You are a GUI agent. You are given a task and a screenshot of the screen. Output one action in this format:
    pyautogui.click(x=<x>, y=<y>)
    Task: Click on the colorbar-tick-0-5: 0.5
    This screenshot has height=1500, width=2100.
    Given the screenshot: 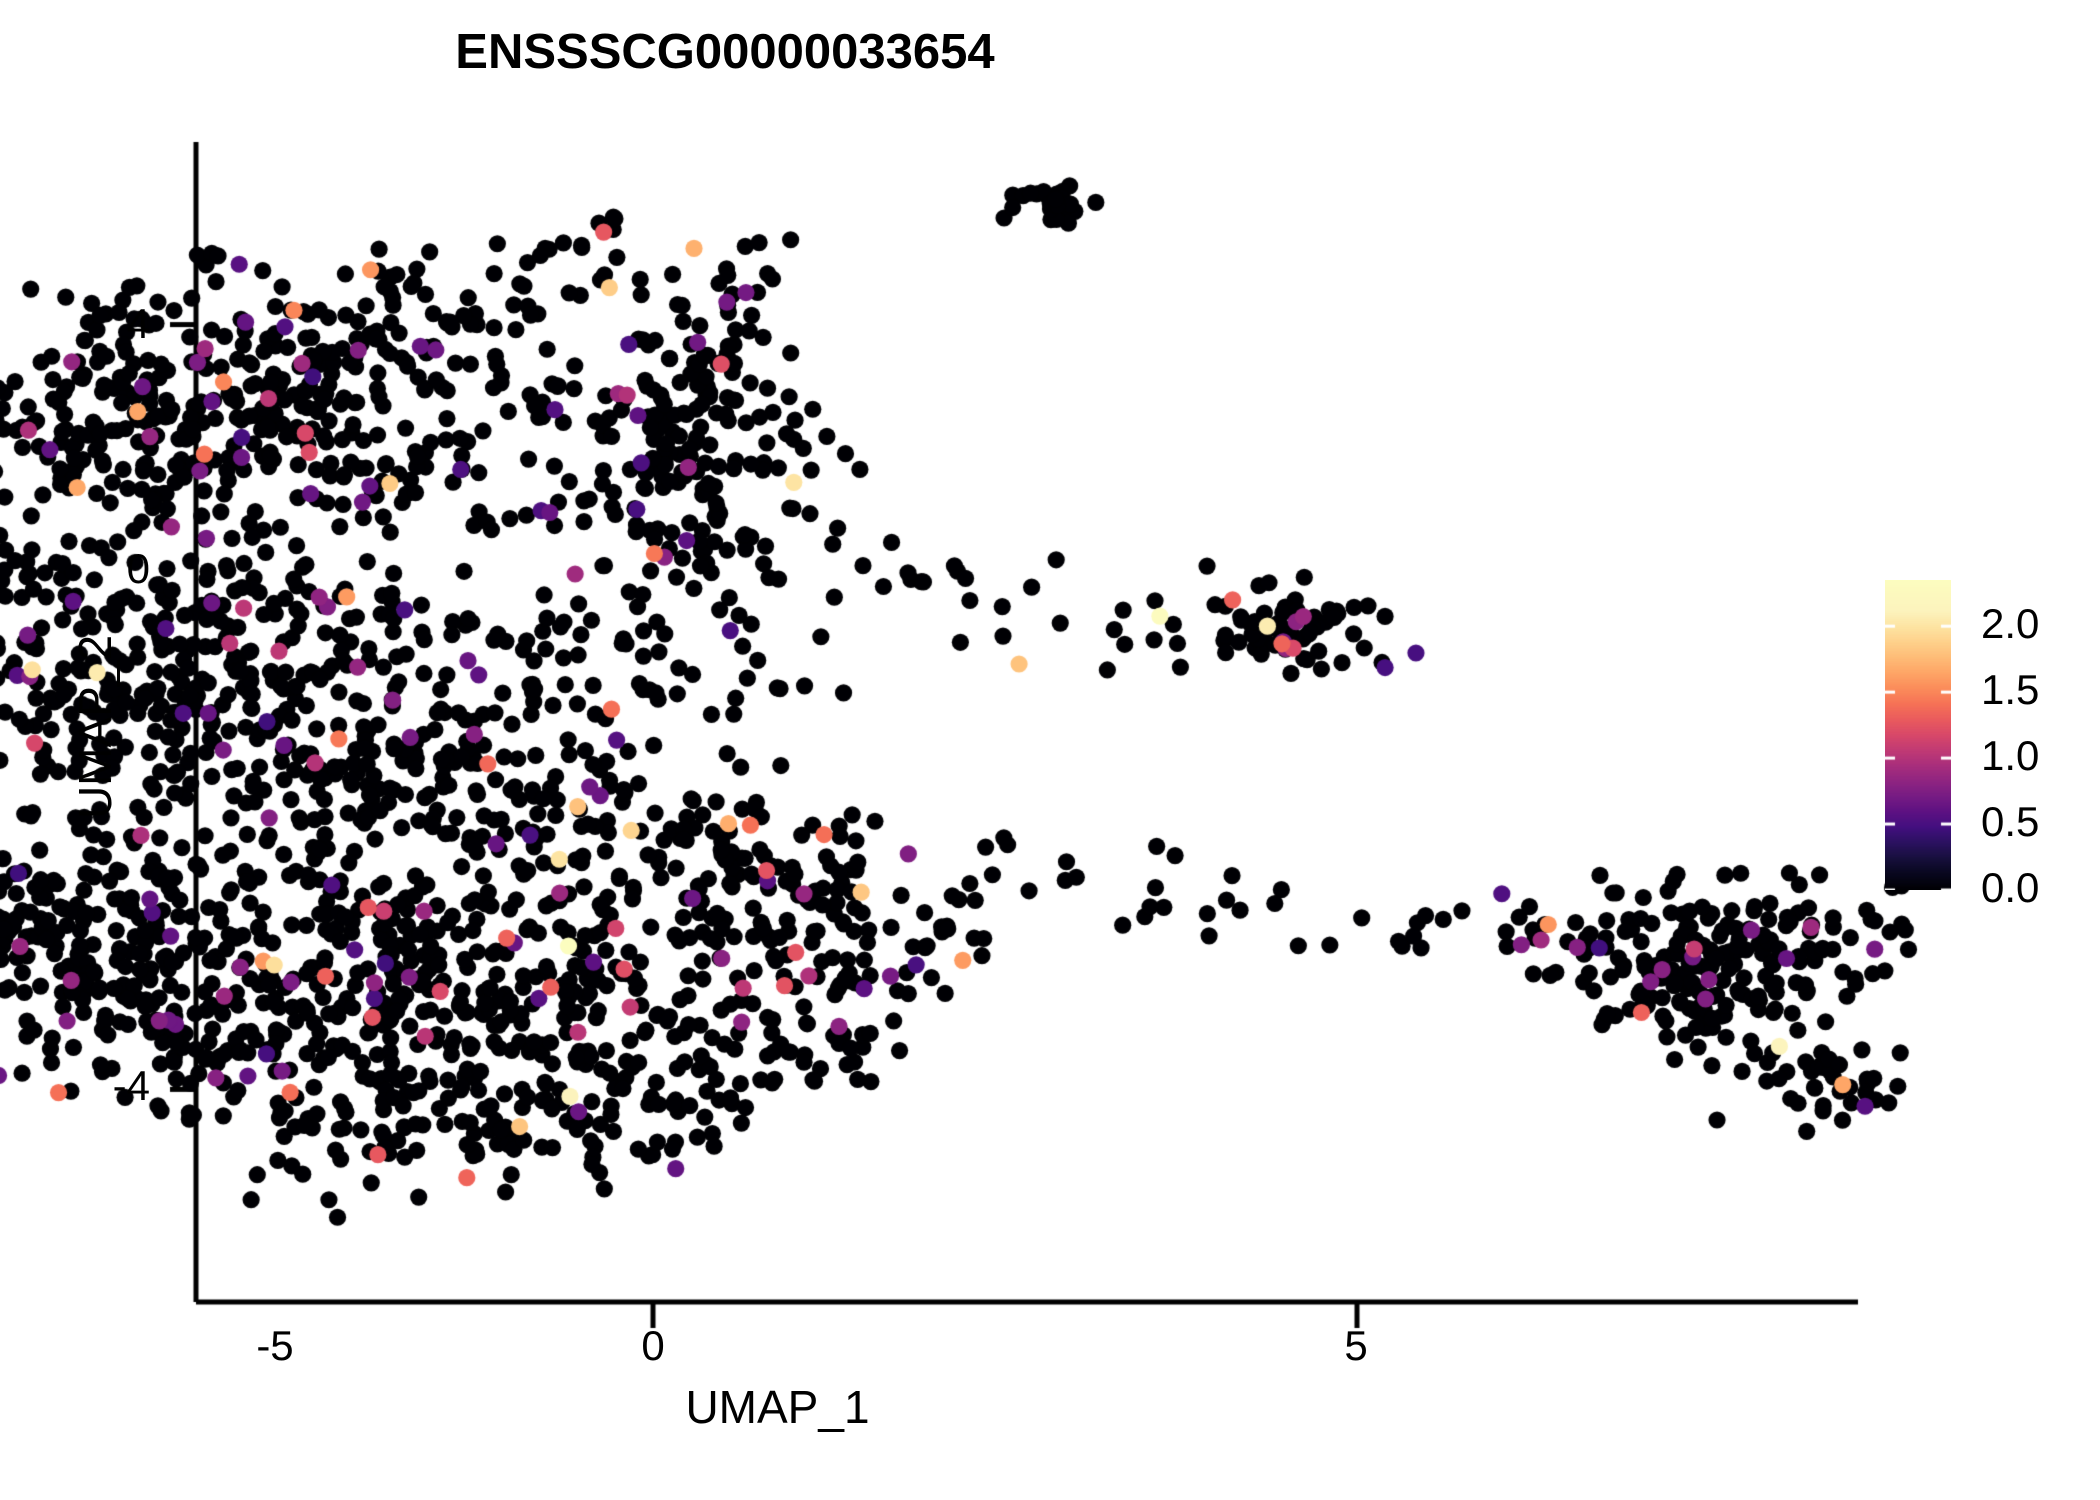 What is the action you would take?
    pyautogui.click(x=2010, y=822)
    